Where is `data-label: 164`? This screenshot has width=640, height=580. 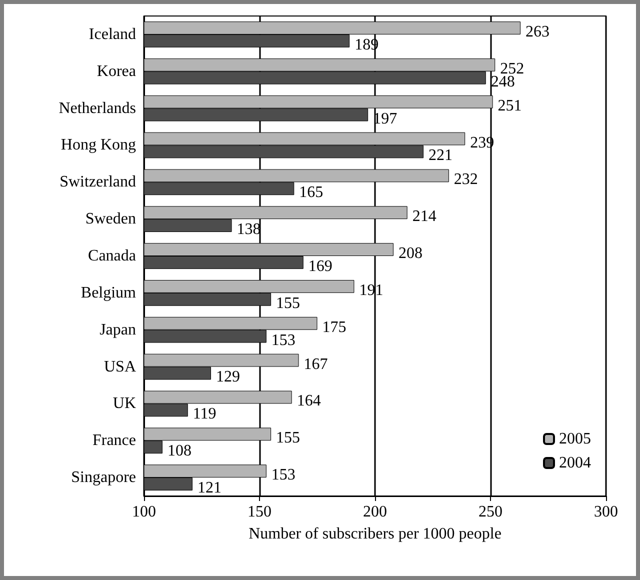
data-label: 164 is located at coordinates (308, 401).